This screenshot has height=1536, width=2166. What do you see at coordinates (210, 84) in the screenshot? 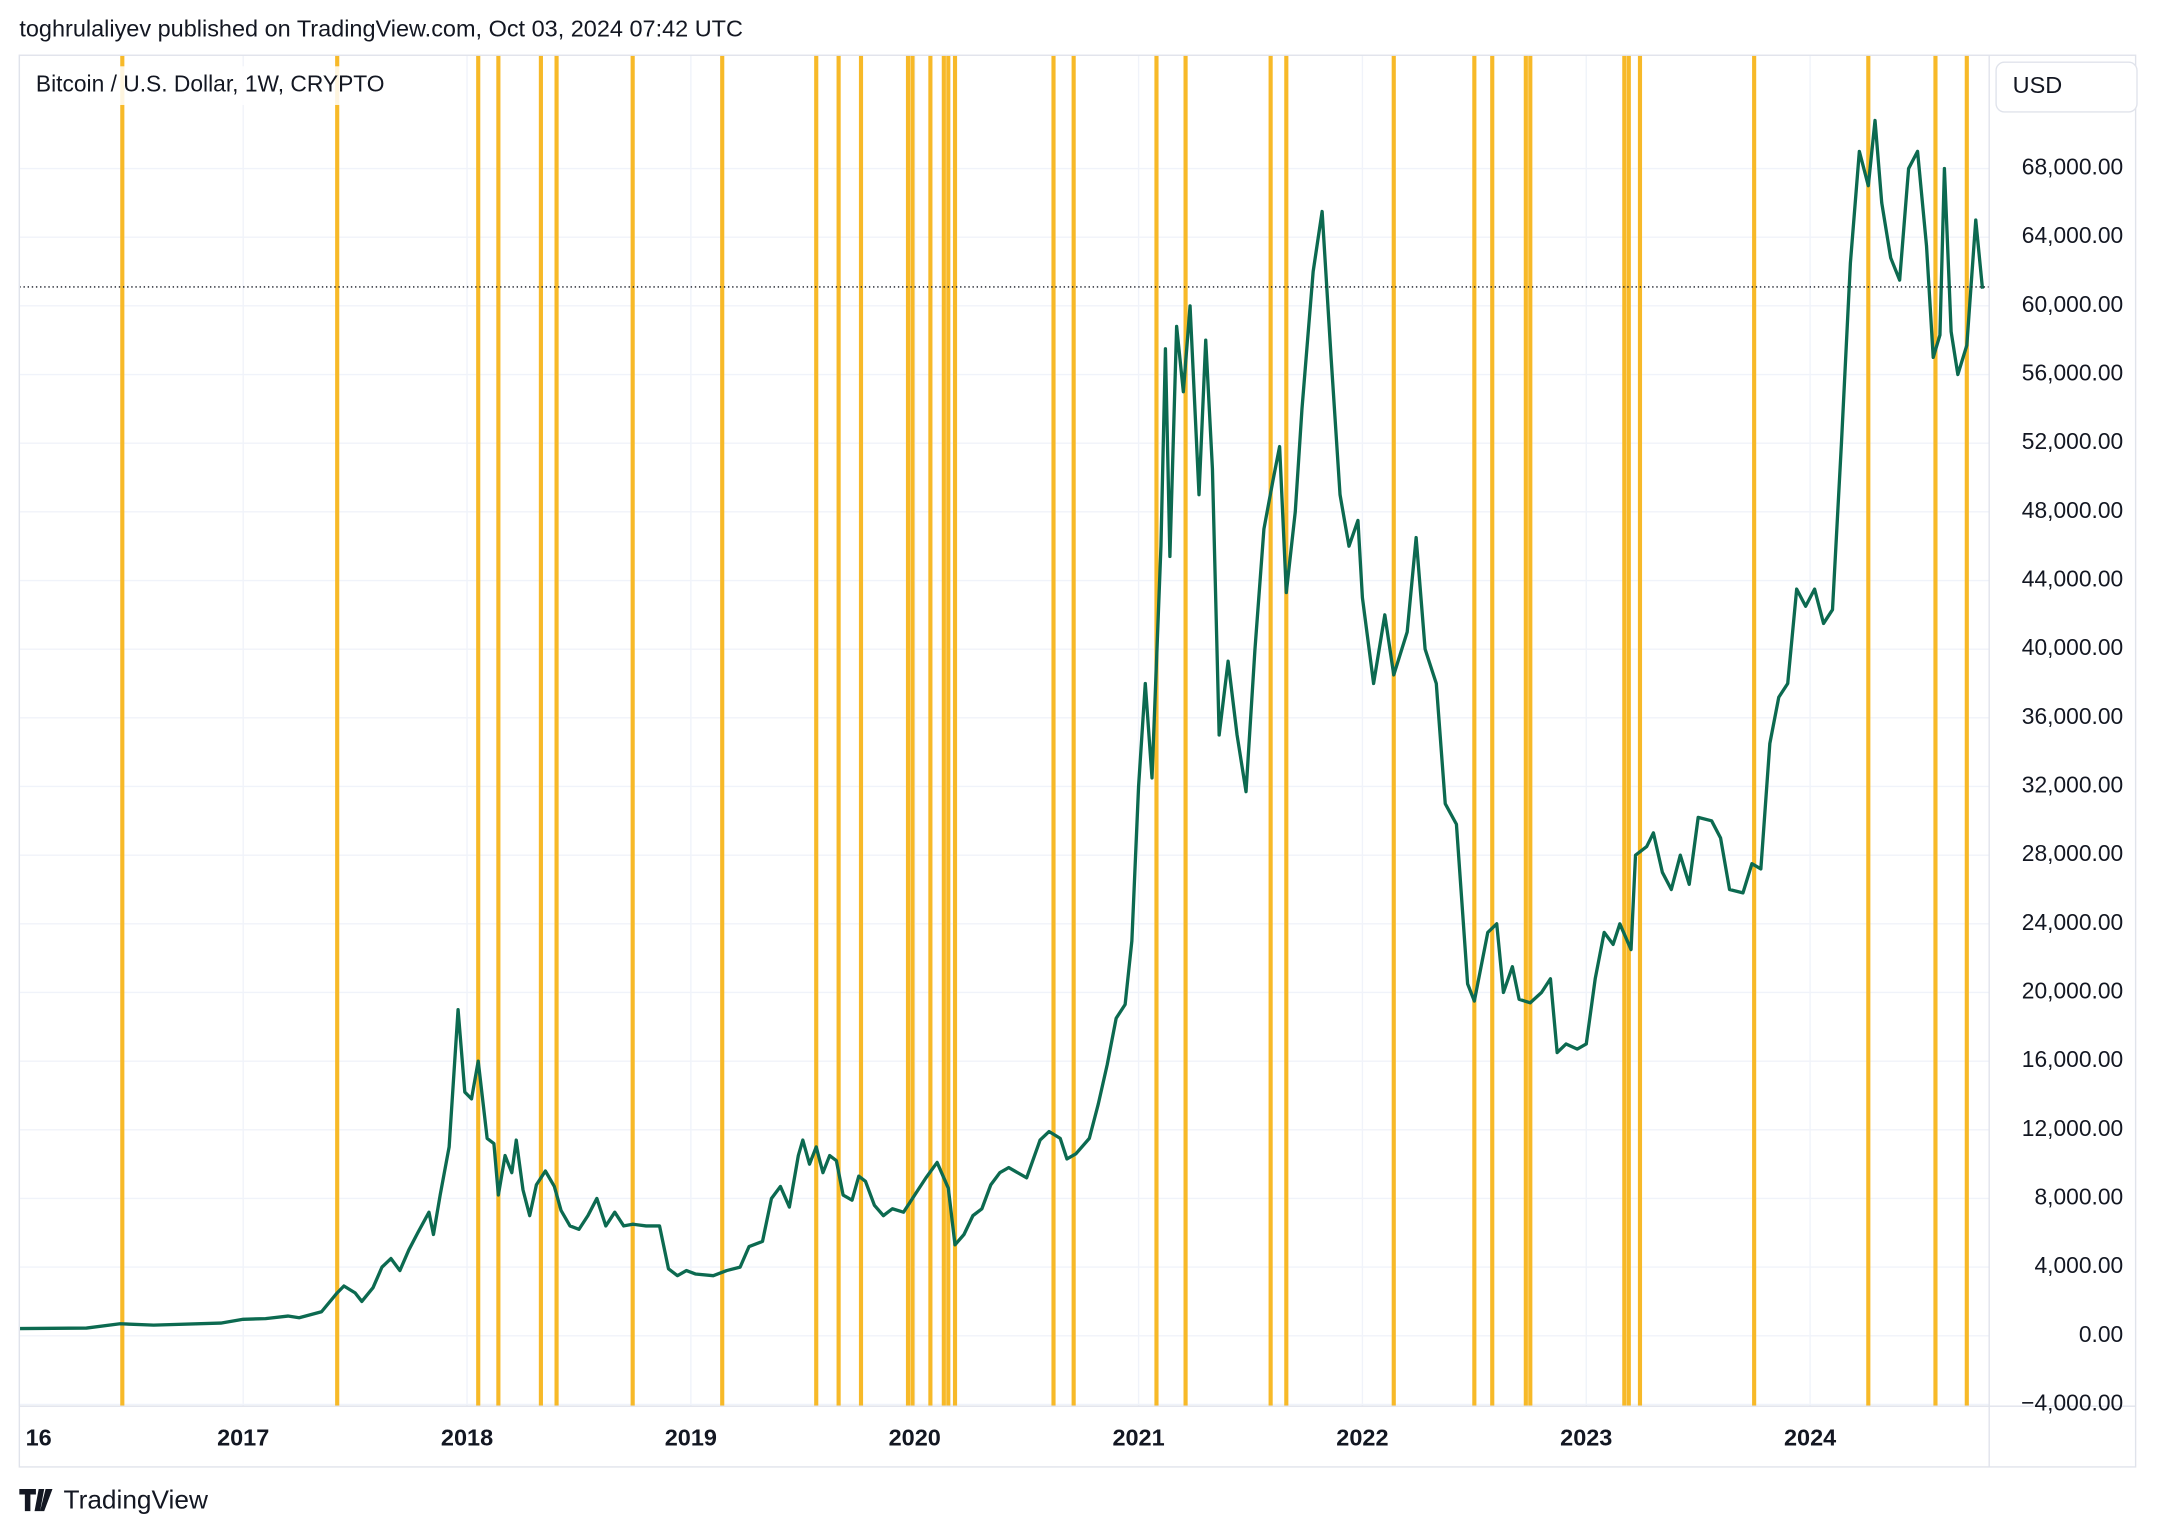
I see `chart-title: Bitcoin / U.S. Dollar, 1W, CRYPTO` at bounding box center [210, 84].